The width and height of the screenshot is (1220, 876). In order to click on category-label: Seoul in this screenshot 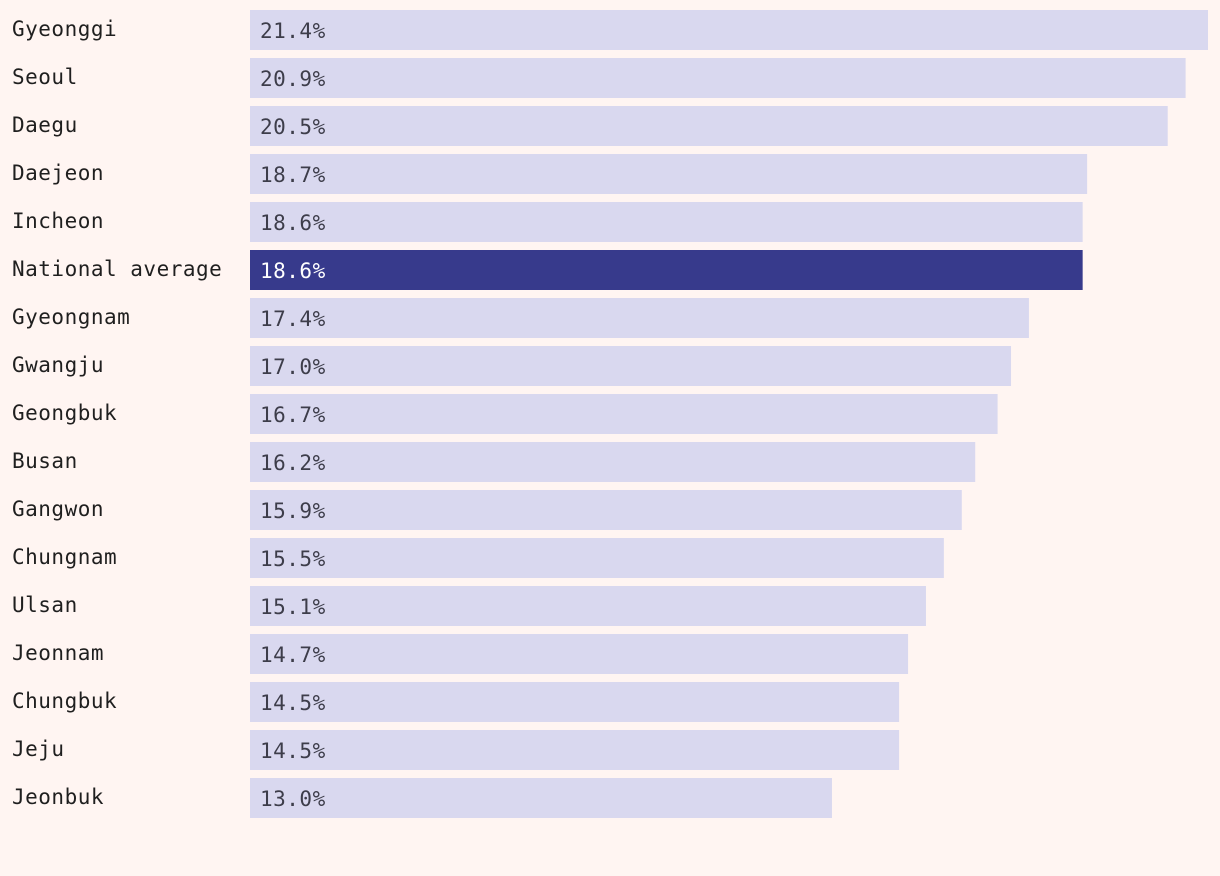, I will do `click(45, 77)`.